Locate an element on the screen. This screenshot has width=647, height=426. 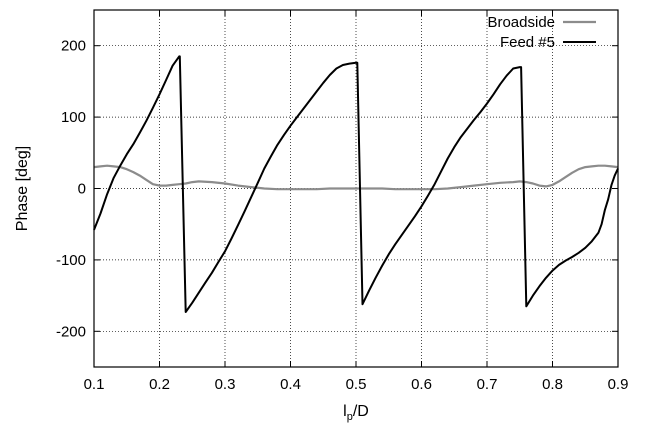
x-axis-label-subscript: p is located at coordinates (350, 417).